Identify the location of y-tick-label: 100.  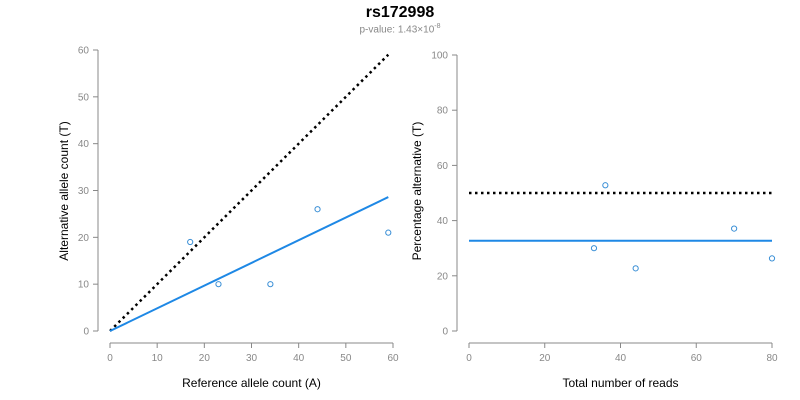
(439, 56).